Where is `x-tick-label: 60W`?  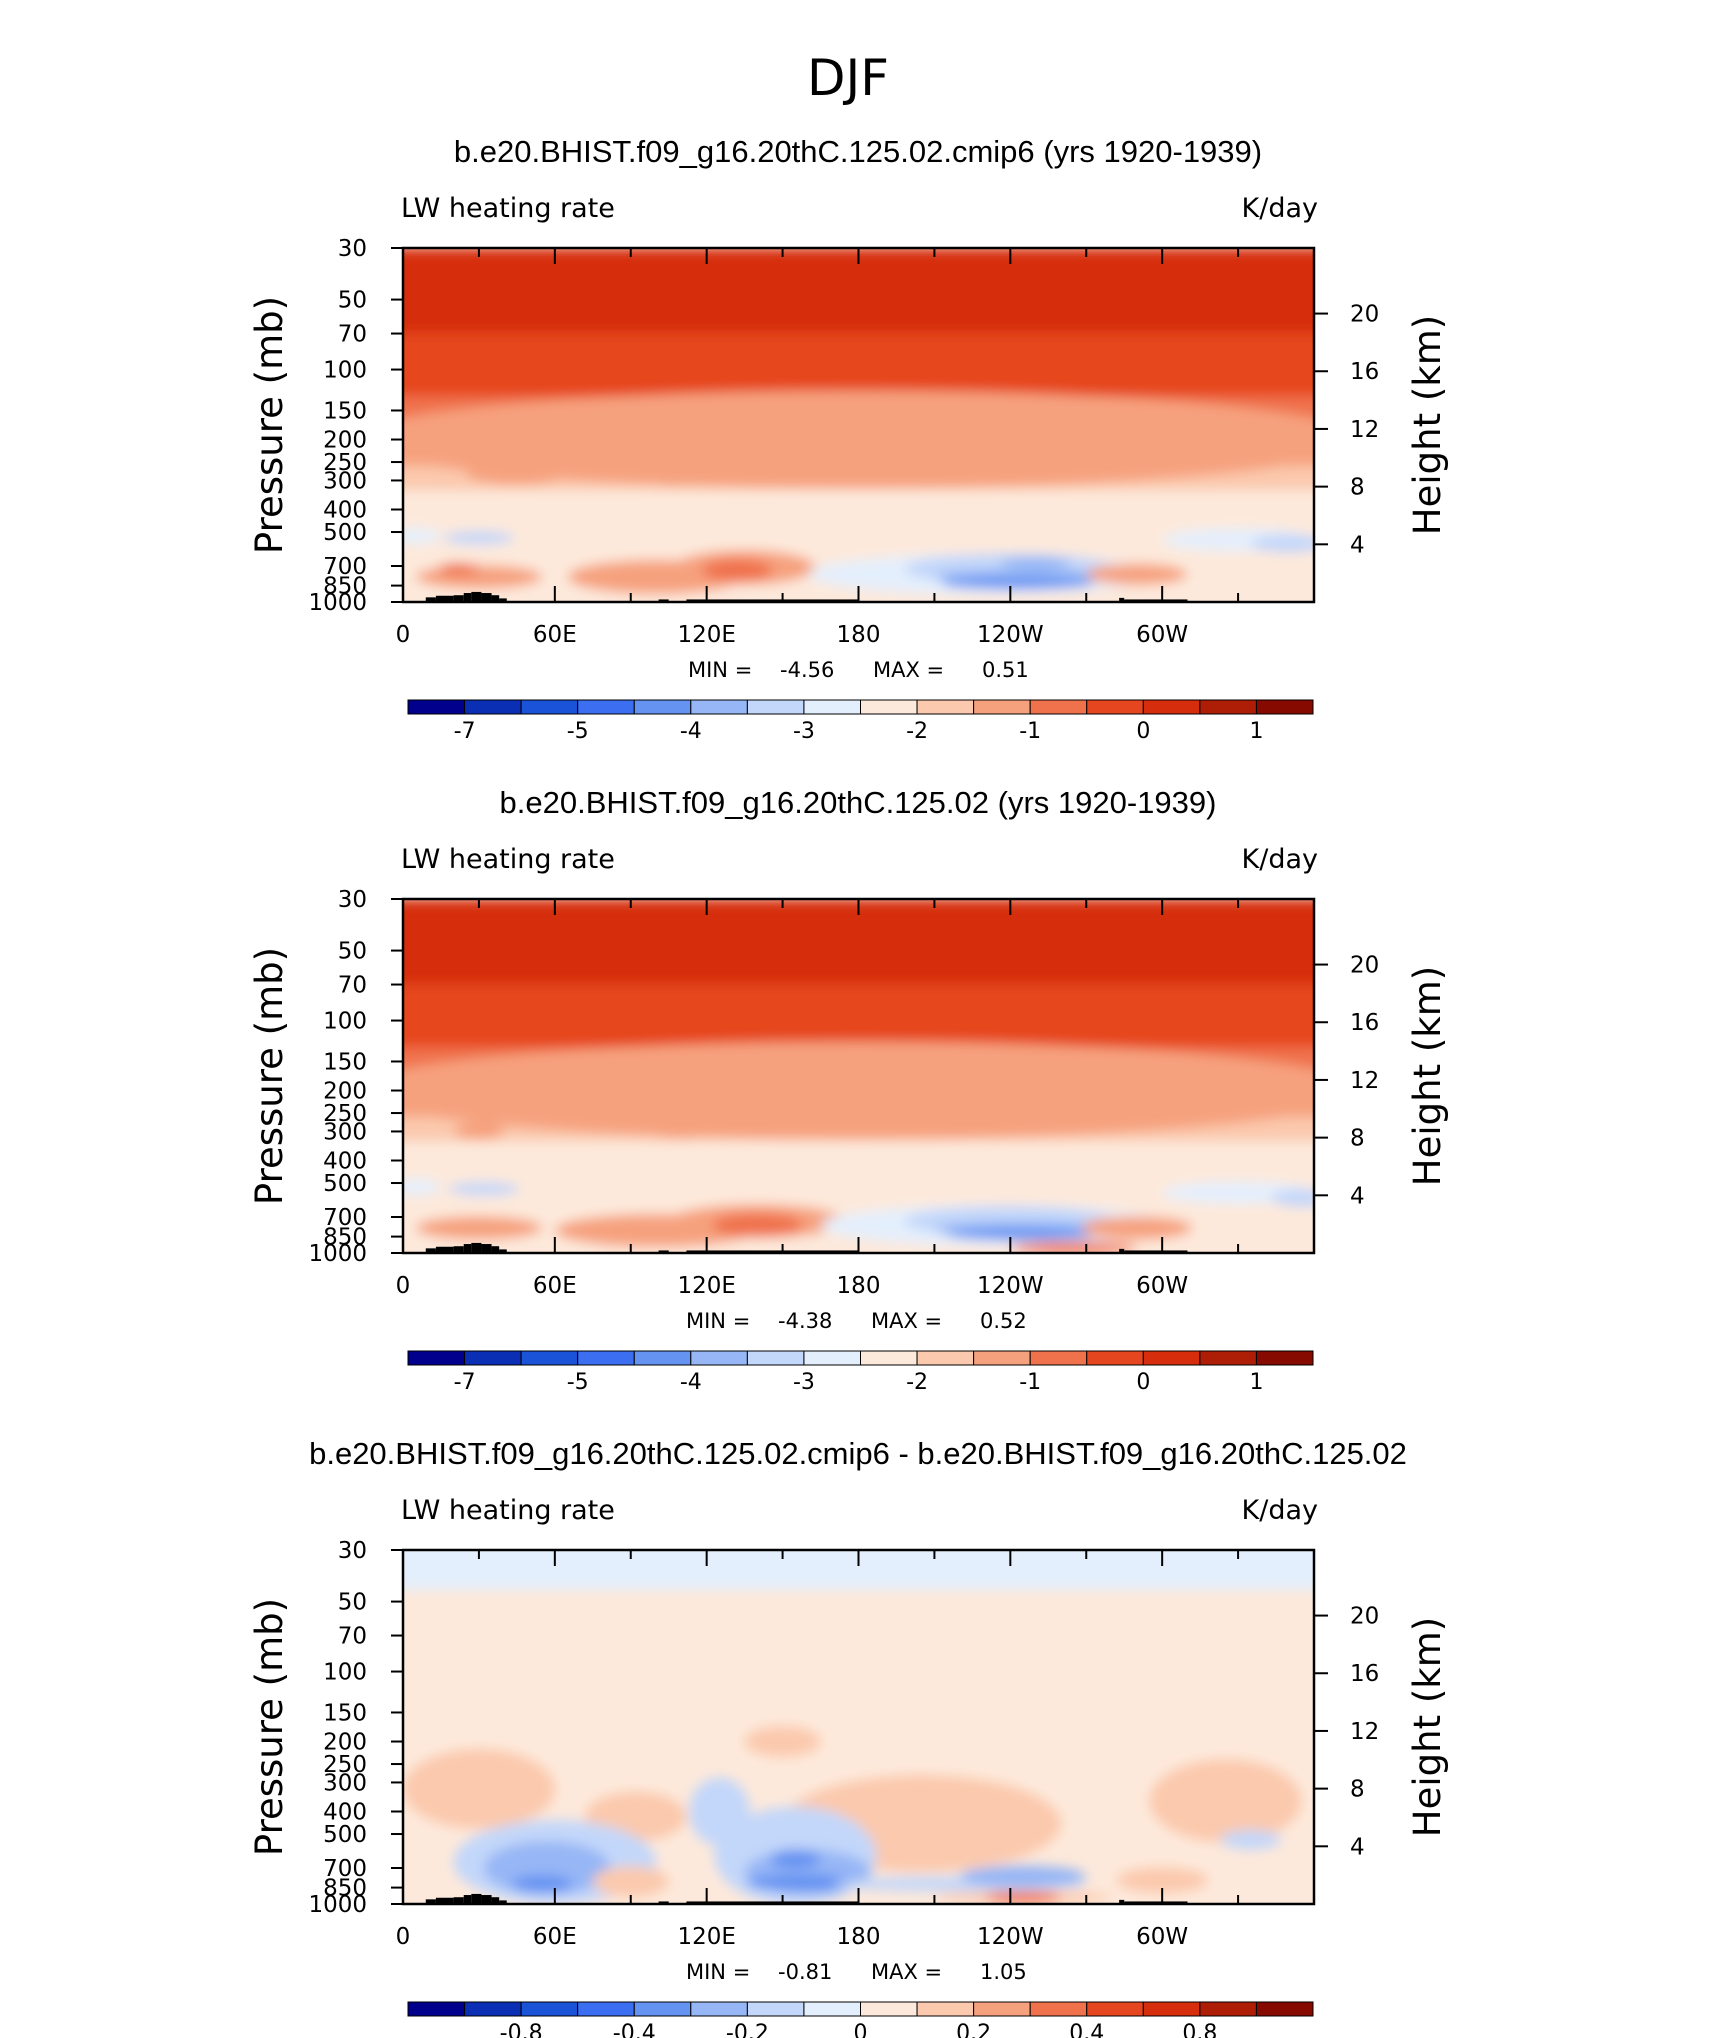
x-tick-label: 60W is located at coordinates (1162, 1286).